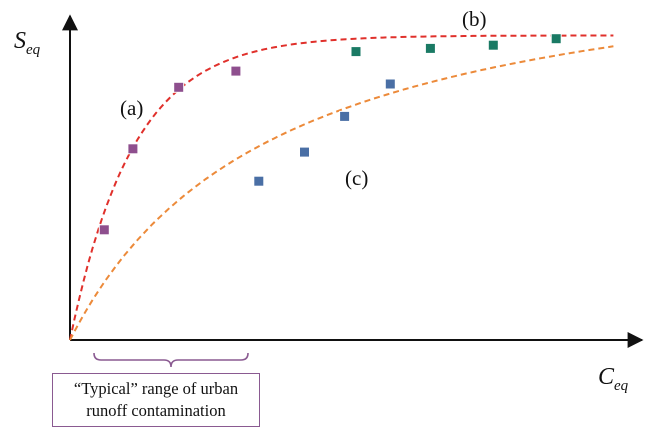  Describe the element at coordinates (33, 50) in the screenshot. I see `y-axis-label-sub: eq` at that location.